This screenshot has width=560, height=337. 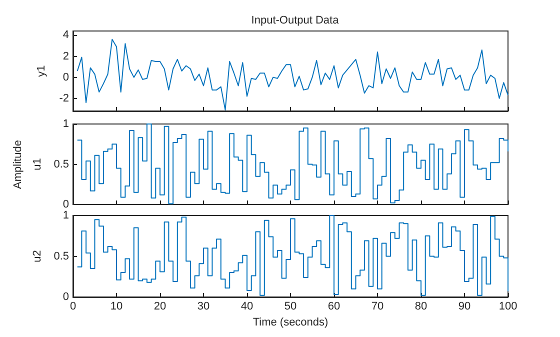 What do you see at coordinates (37, 256) in the screenshot?
I see `y-axis-title: u2` at bounding box center [37, 256].